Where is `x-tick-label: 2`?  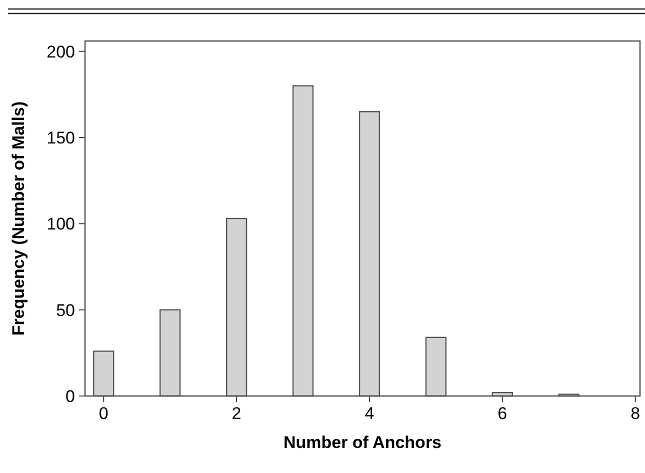 x-tick-label: 2 is located at coordinates (237, 413).